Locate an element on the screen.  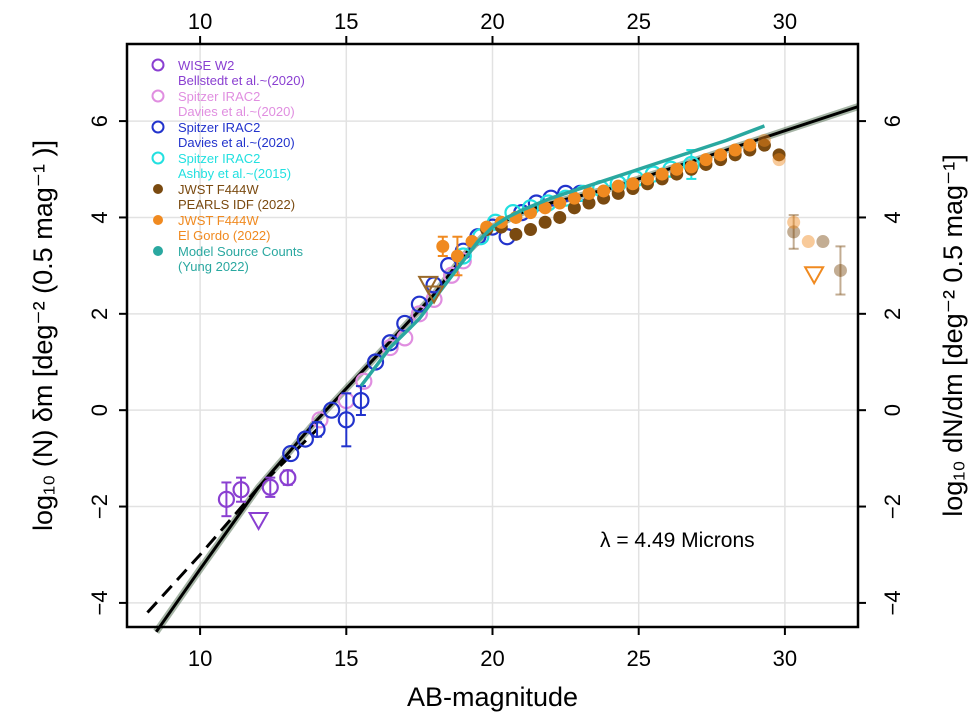
x-tick-label-top: 10 is located at coordinates (200, 21).